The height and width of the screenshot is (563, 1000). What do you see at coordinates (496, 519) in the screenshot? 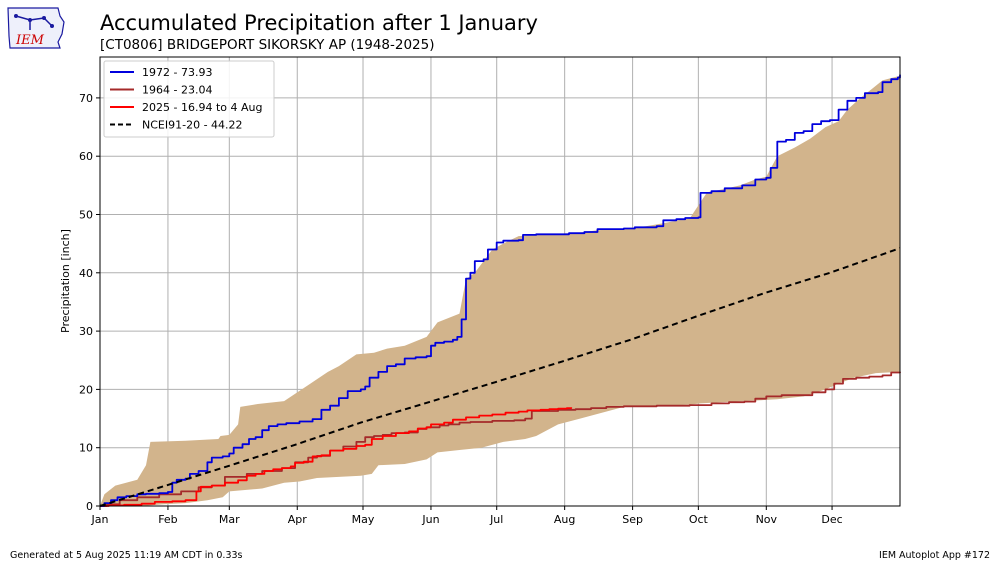
I see `x-tick-label: Jul` at bounding box center [496, 519].